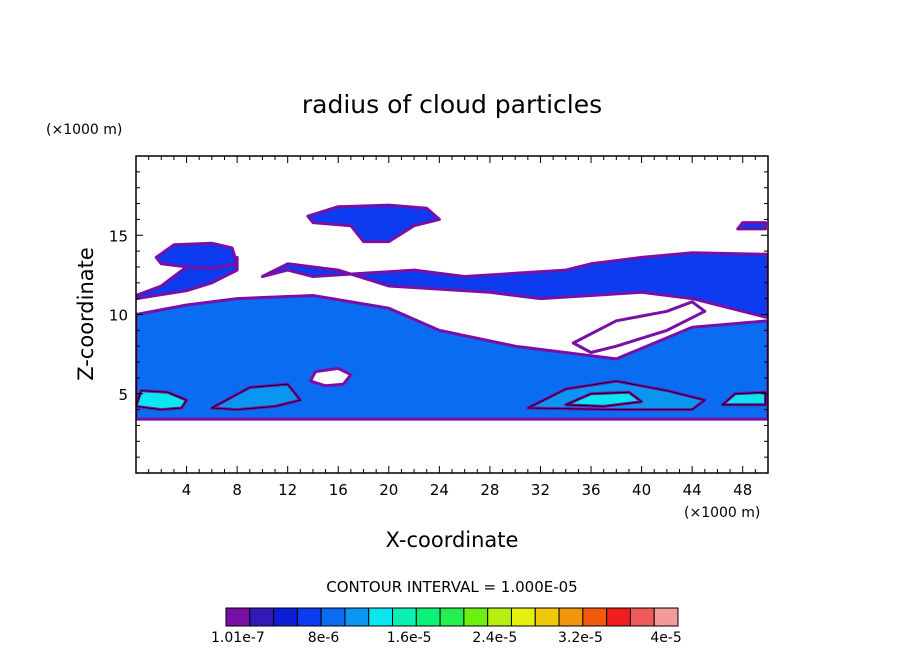 This screenshot has height=654, width=904. I want to click on contour-region-mid-upper-cloud, so click(514, 285).